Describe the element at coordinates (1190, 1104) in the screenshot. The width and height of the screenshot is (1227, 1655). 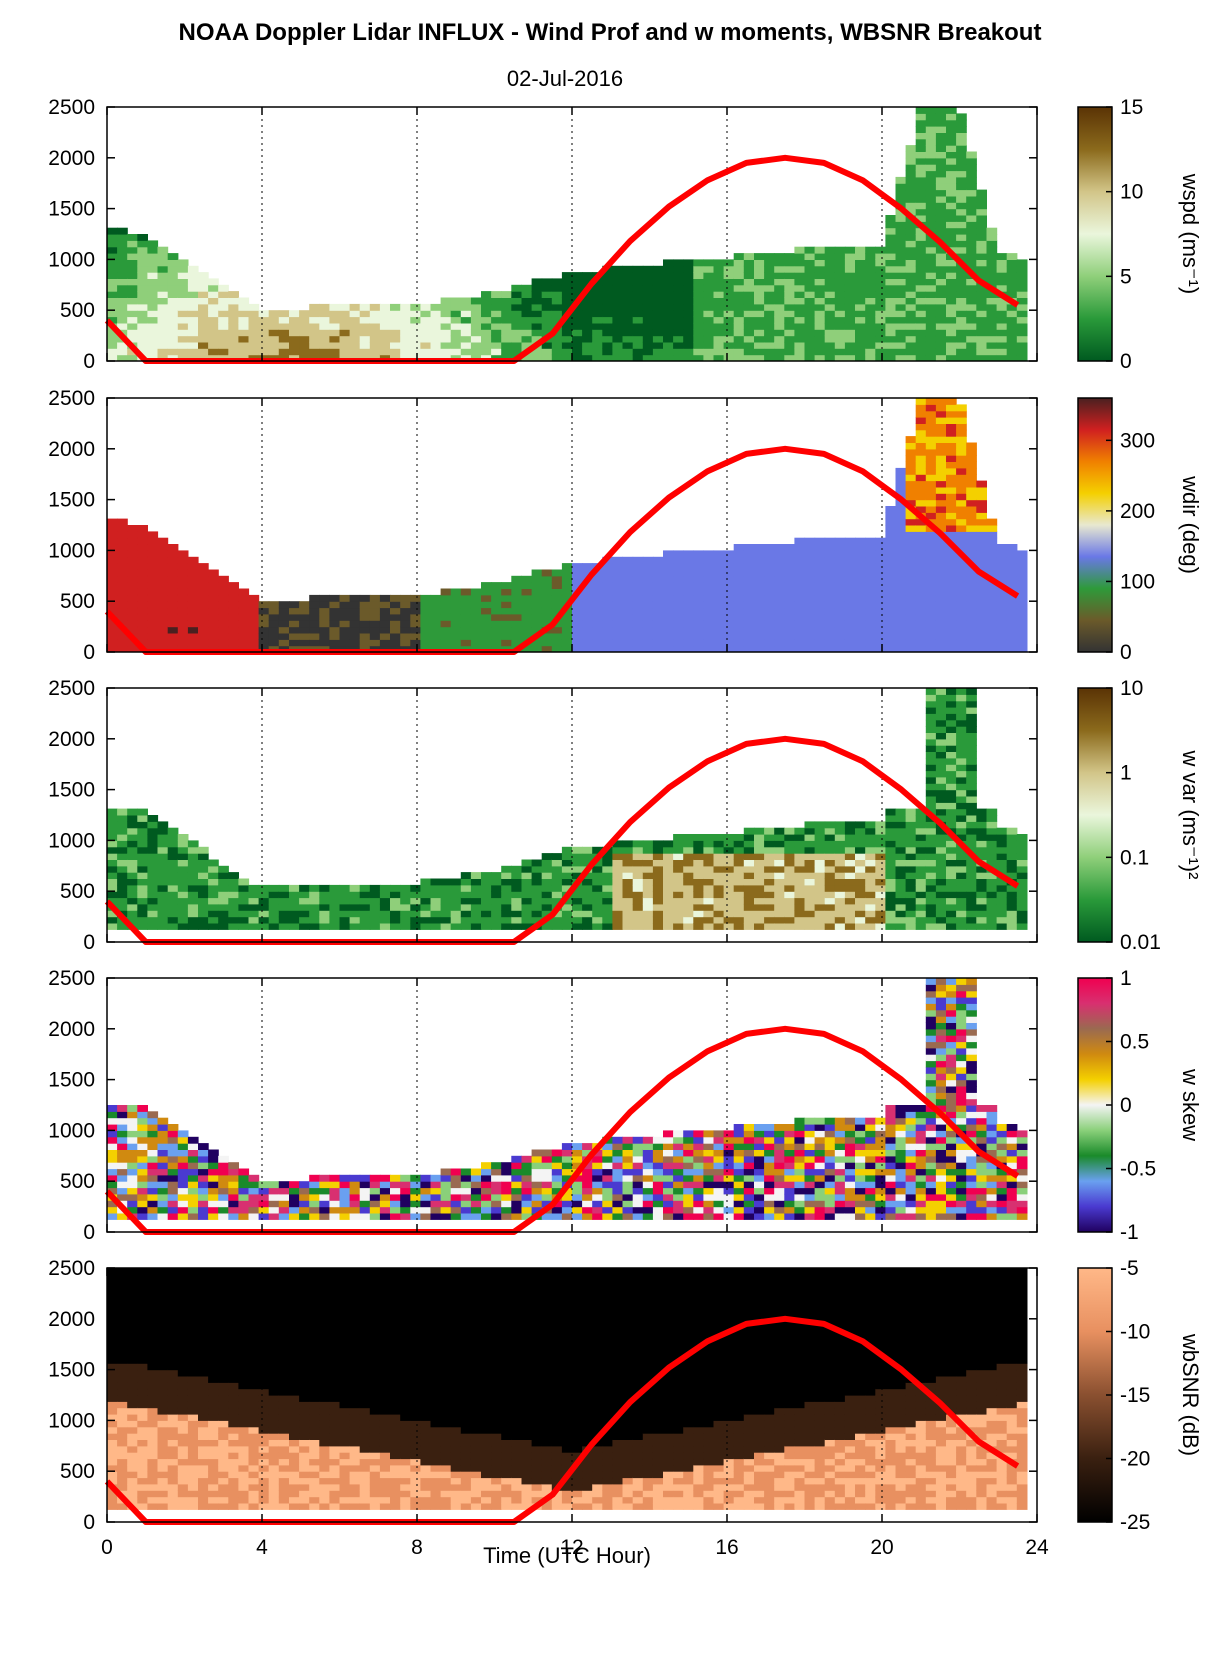
I see `colorbar-label: w skew` at that location.